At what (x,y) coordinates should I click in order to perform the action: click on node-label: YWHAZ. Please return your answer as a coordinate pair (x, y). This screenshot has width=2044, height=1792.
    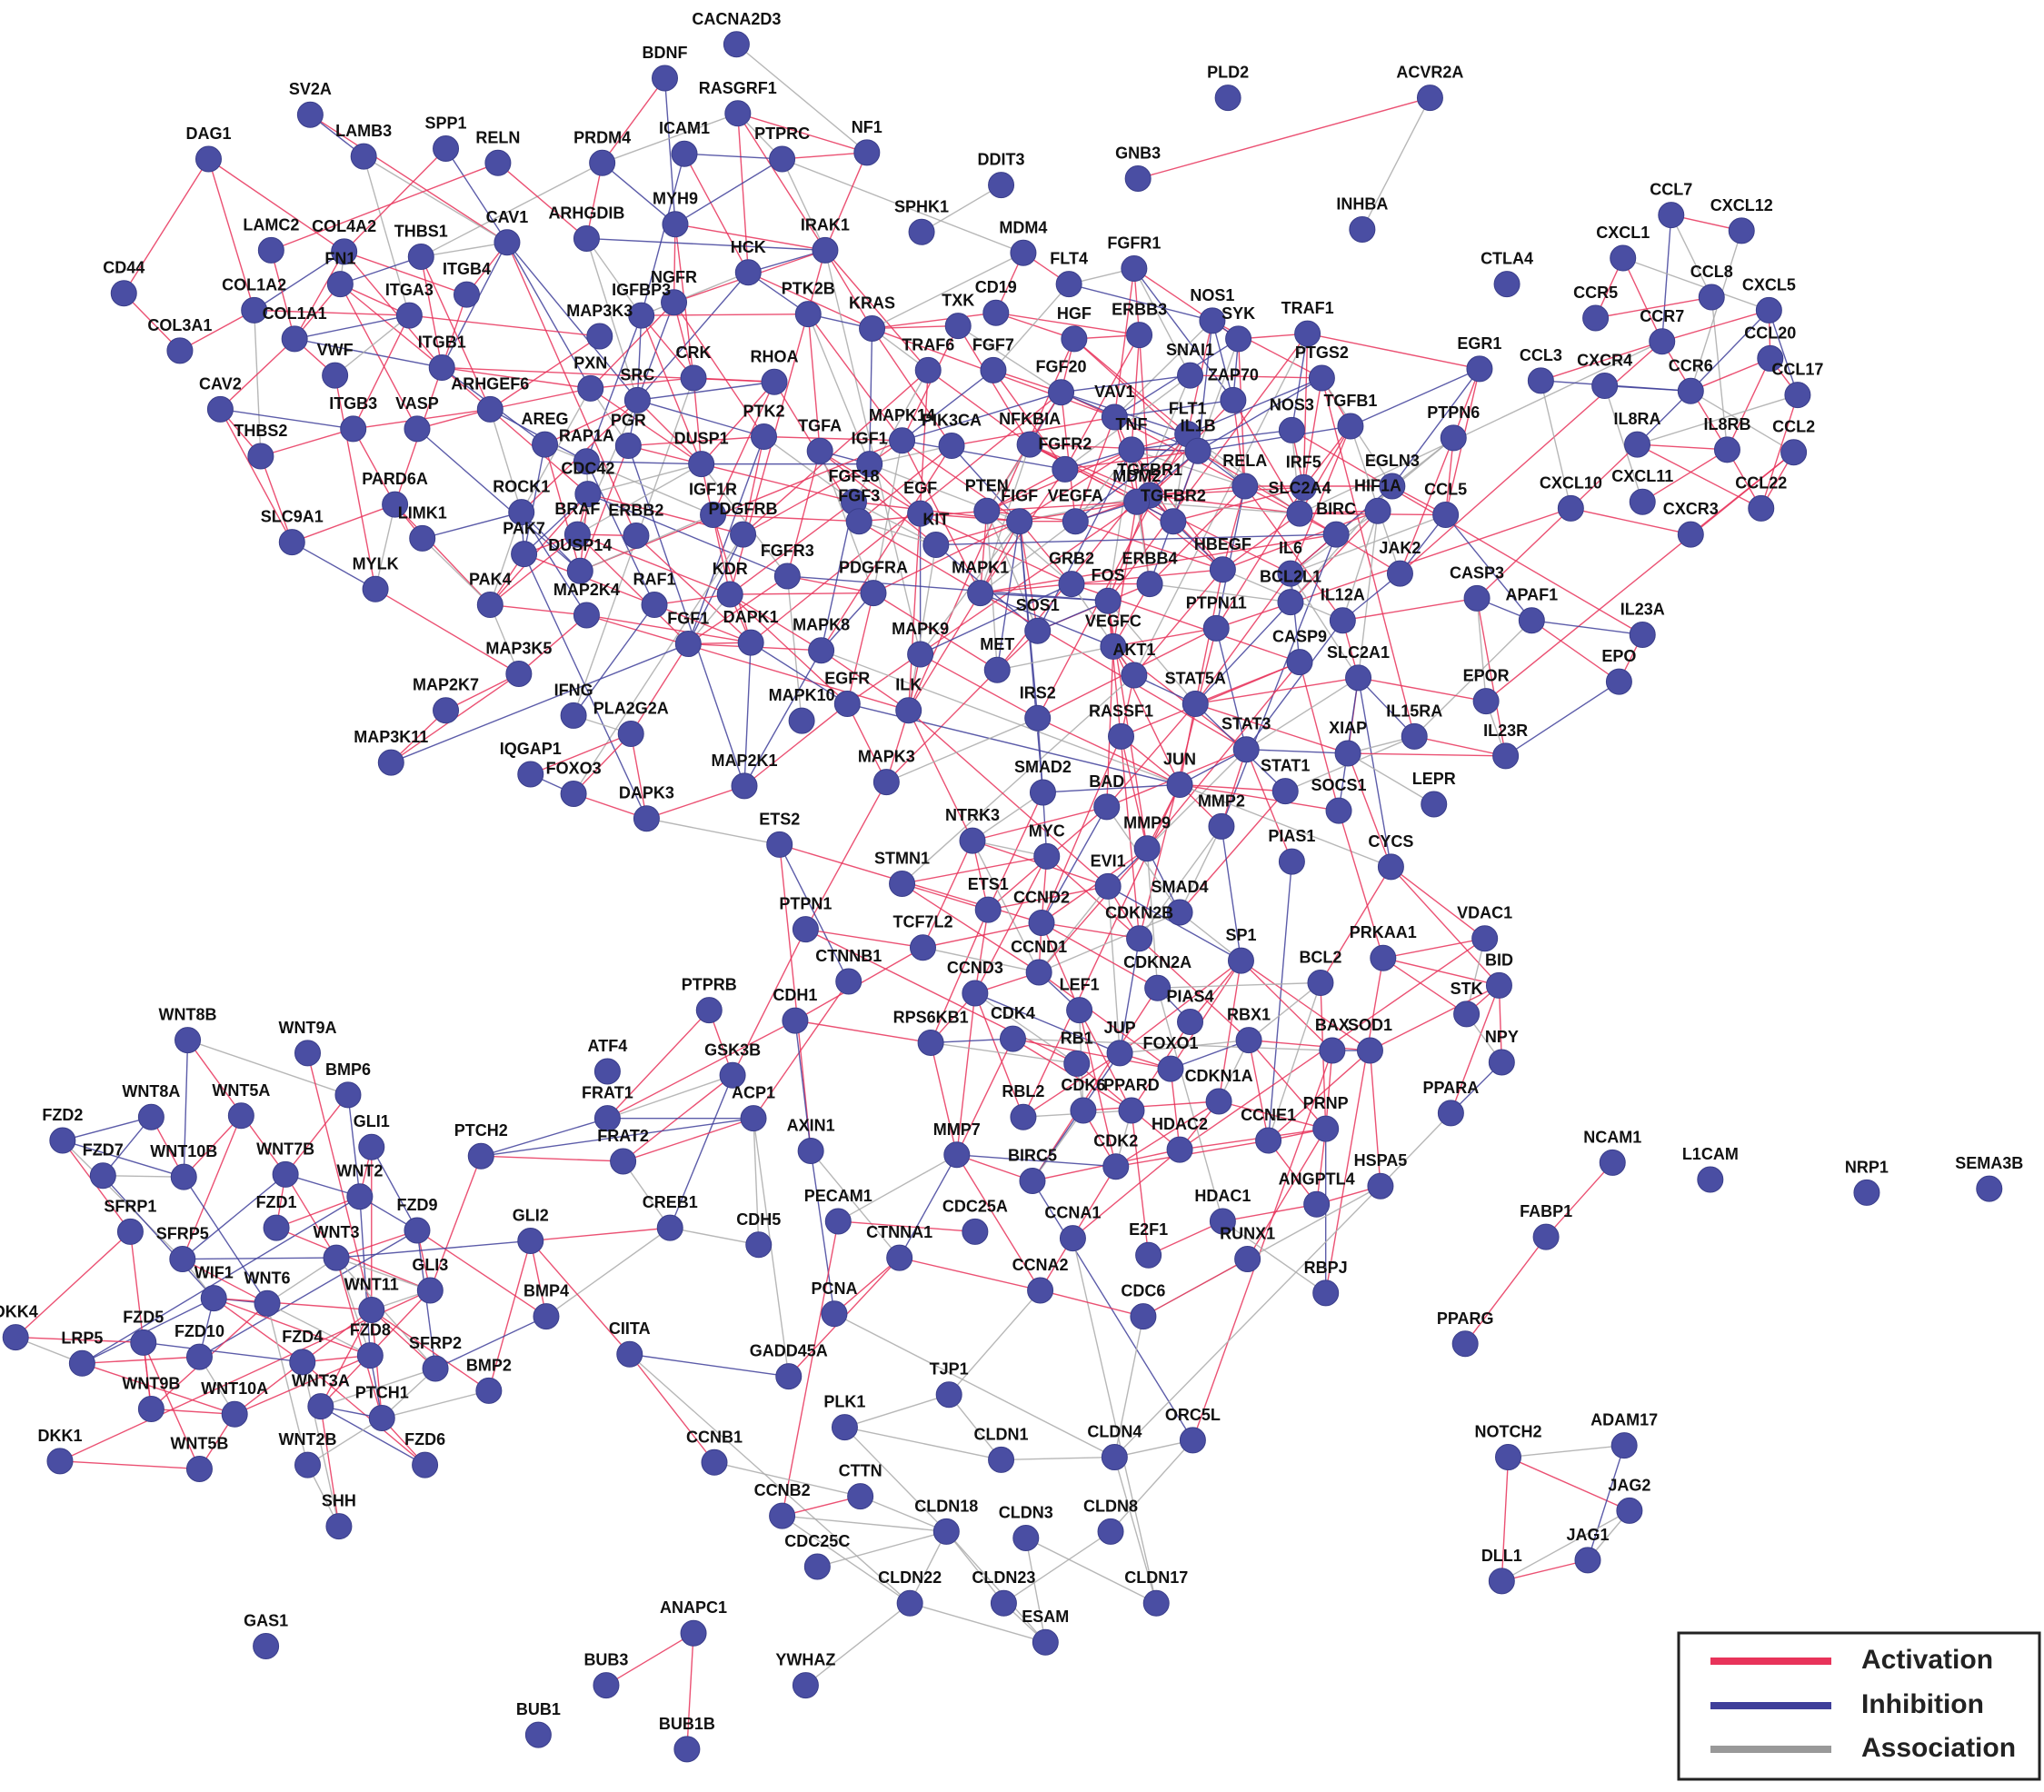
    Looking at the image, I should click on (805, 1660).